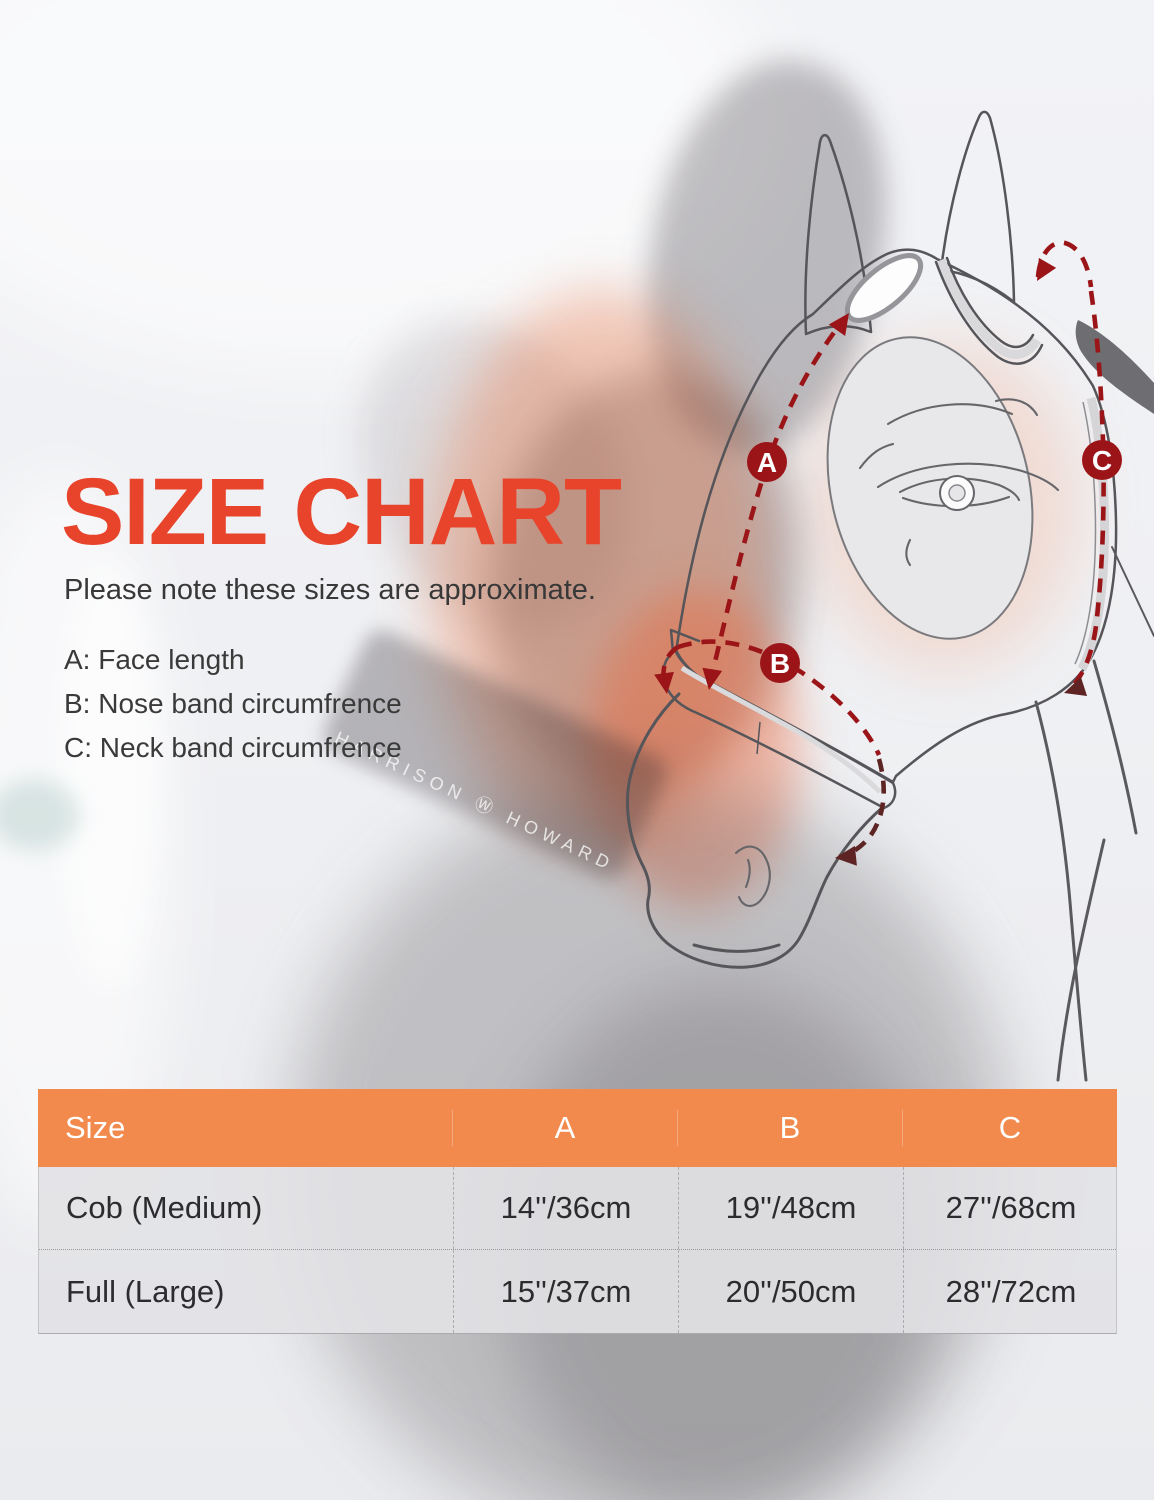 This screenshot has height=1500, width=1154. What do you see at coordinates (145, 1291) in the screenshot?
I see `row-size-label: Full (Large)` at bounding box center [145, 1291].